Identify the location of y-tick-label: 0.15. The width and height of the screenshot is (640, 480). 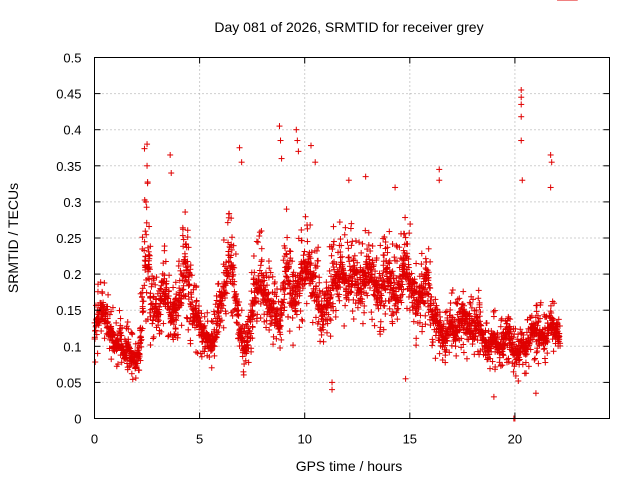
(68, 310).